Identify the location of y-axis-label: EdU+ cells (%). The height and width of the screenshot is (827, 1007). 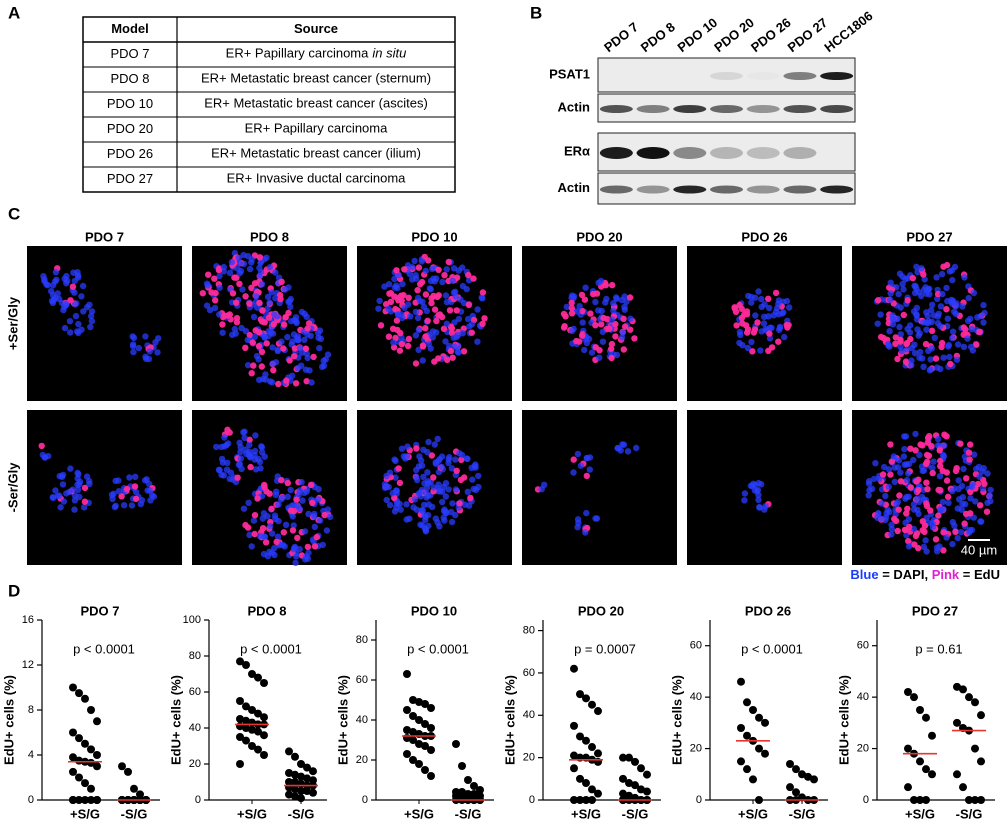
(342, 720).